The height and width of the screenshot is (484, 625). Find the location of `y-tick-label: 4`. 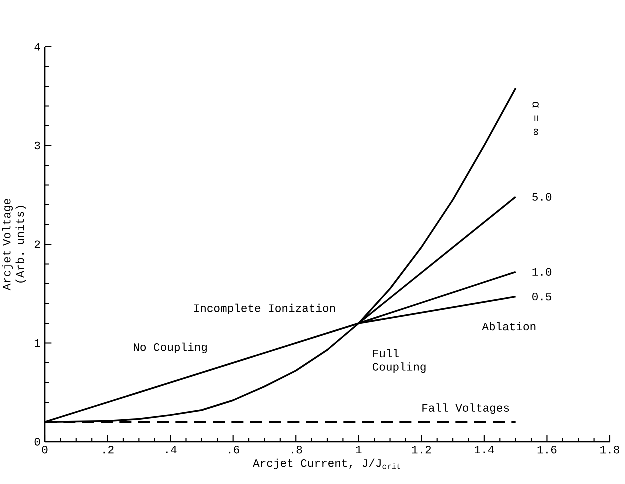

y-tick-label: 4 is located at coordinates (37, 47).